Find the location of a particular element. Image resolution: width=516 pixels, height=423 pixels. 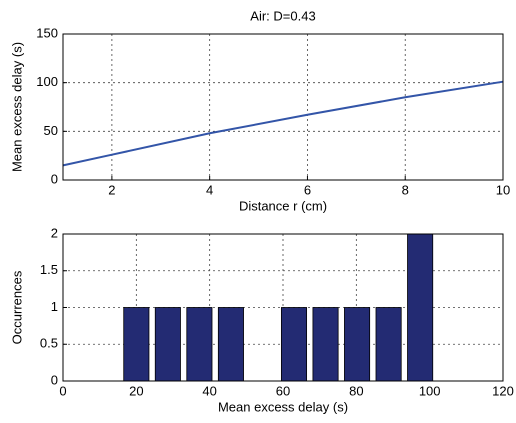

x-tick-label: 6 is located at coordinates (307, 189).